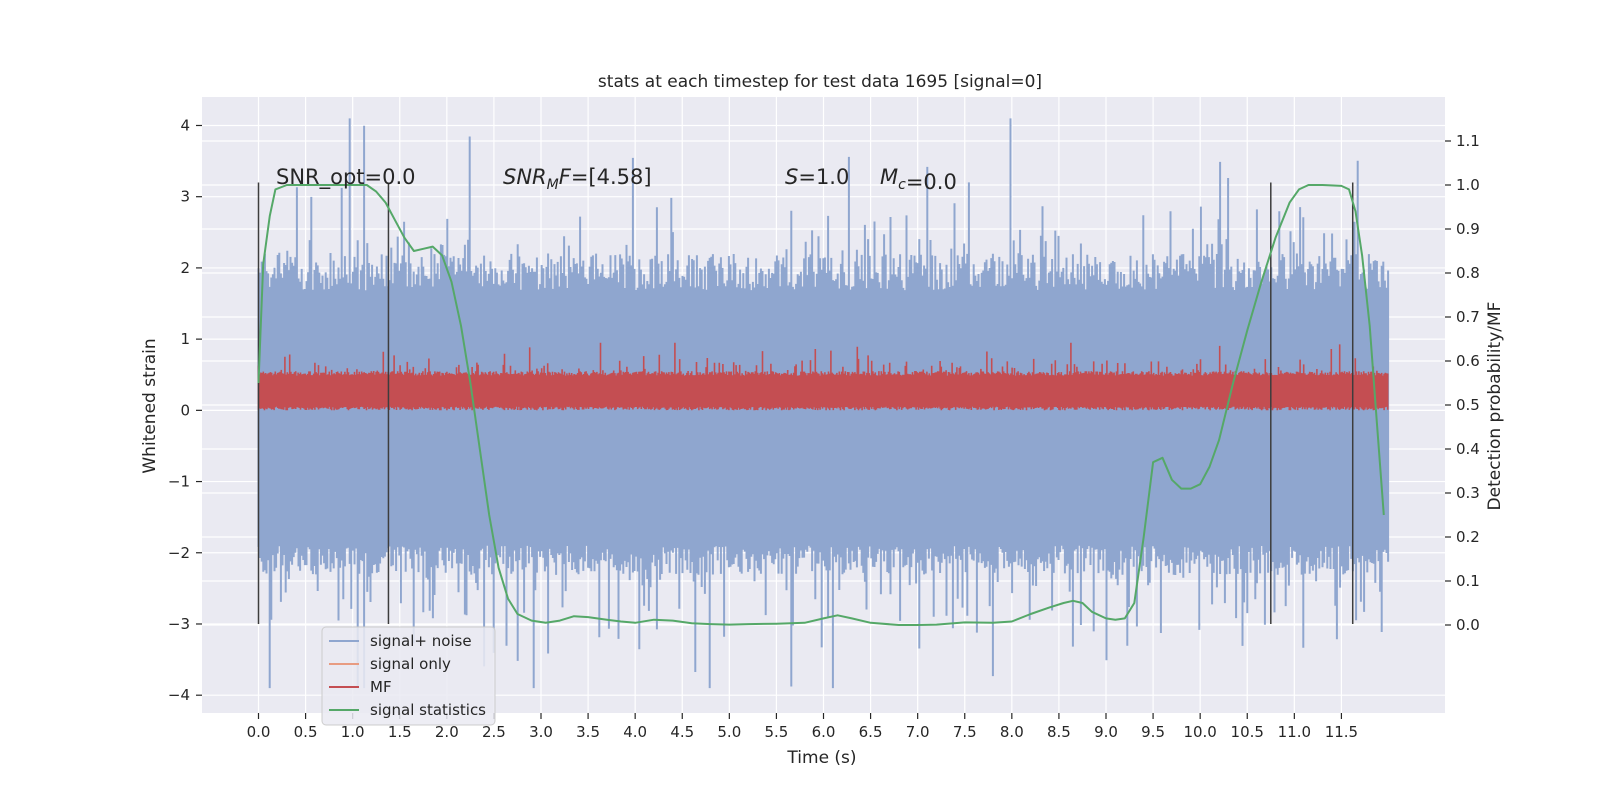  I want to click on y-tick-label-left: 0, so click(185, 410).